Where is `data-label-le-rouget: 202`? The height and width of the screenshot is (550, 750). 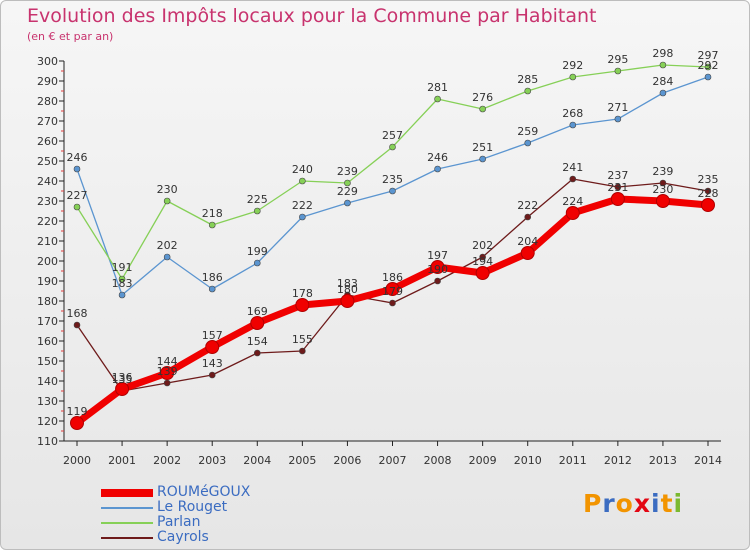
data-label-le-rouget: 202 is located at coordinates (167, 245).